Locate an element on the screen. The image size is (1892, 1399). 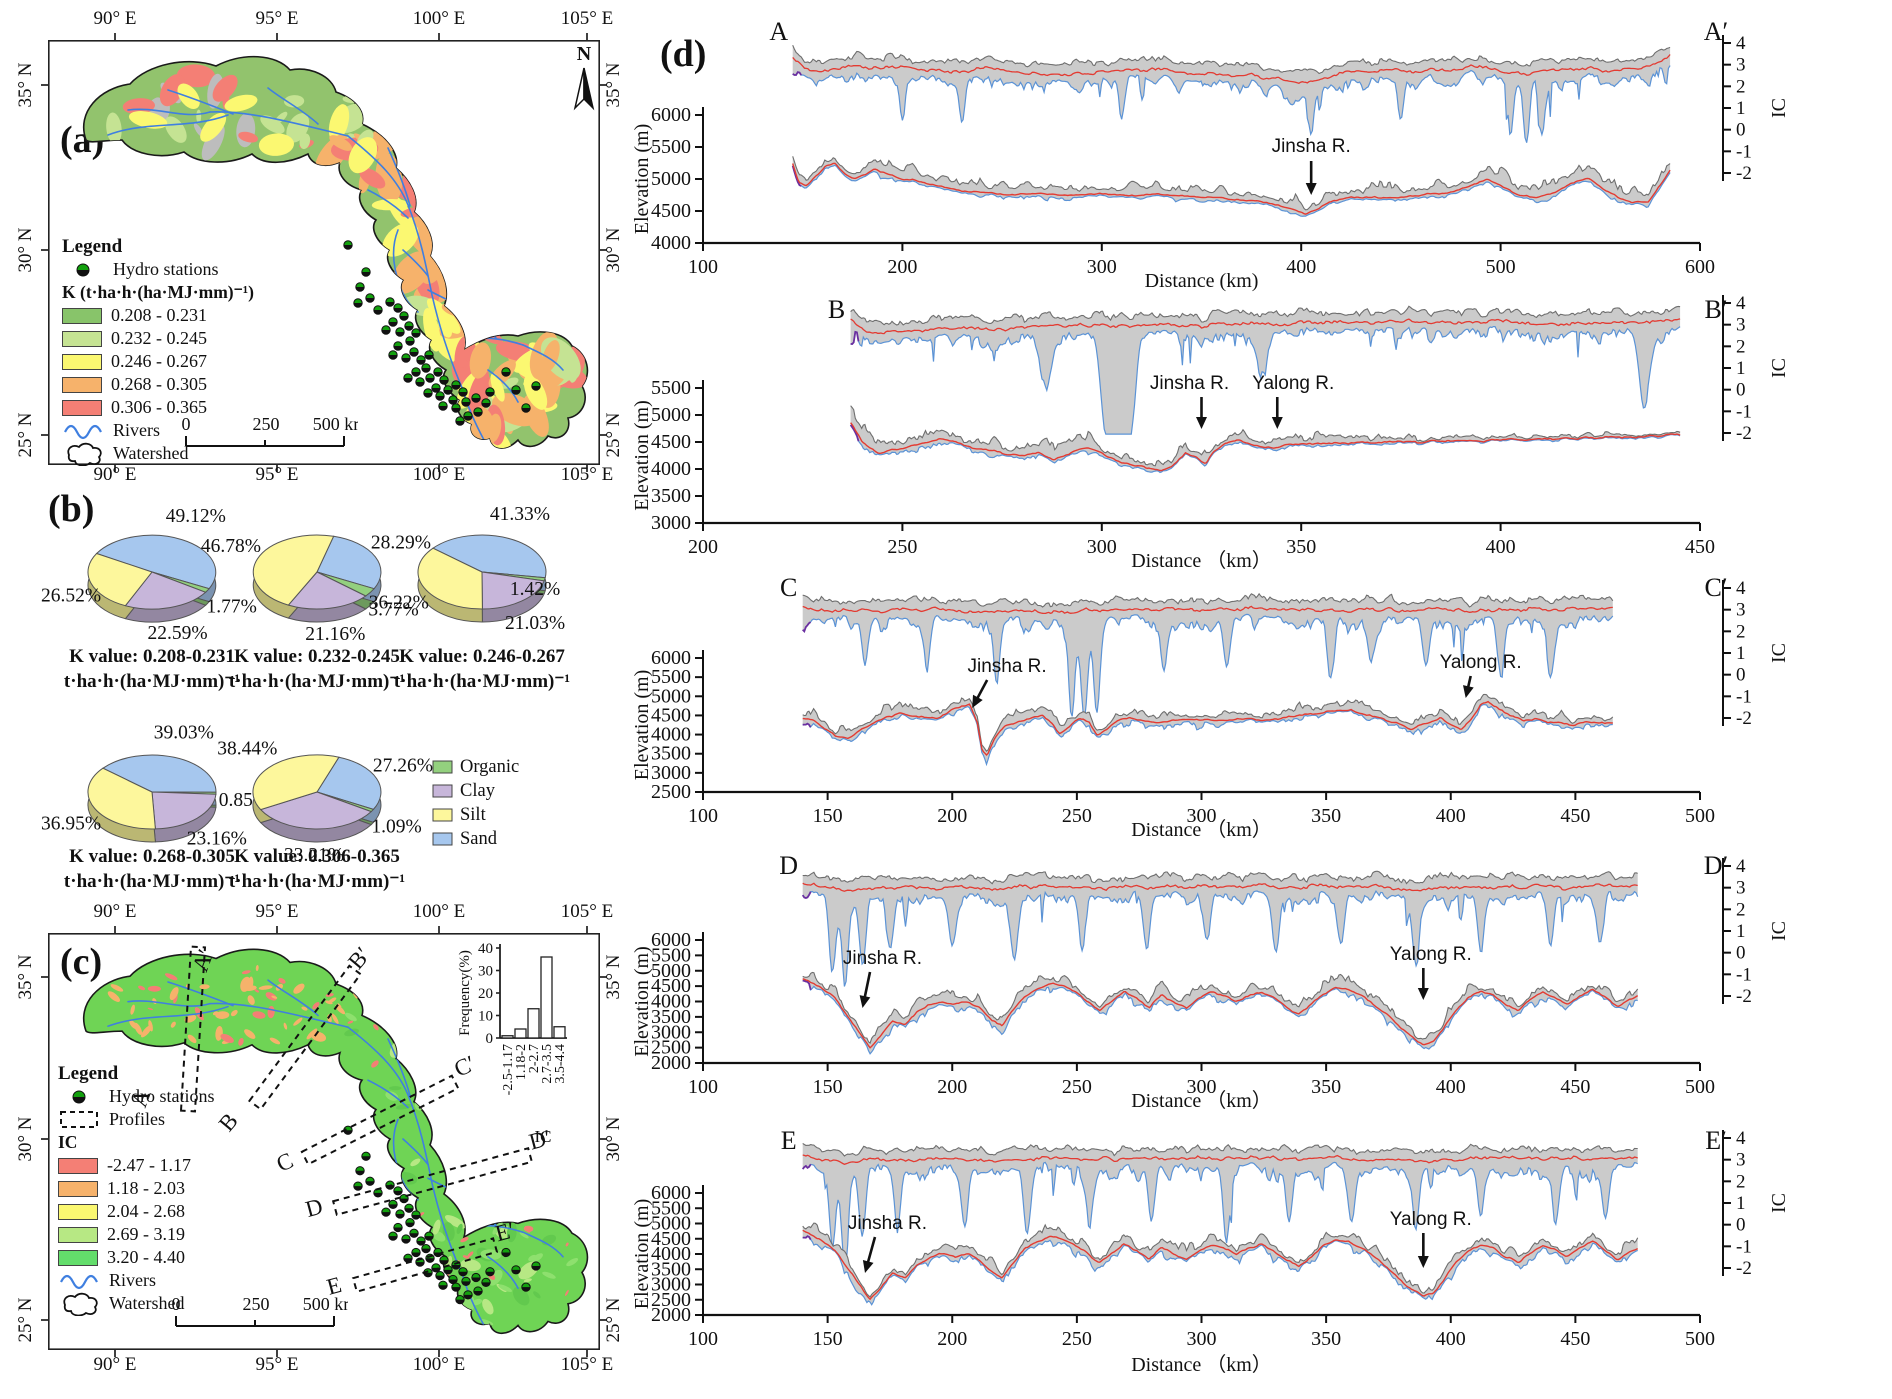
distance-axis-label: Distance (km) is located at coordinates (1202, 281).